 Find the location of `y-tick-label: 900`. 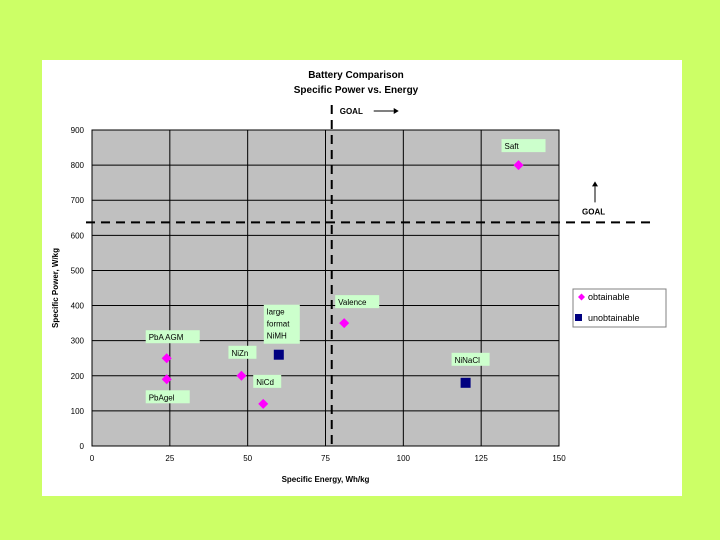

y-tick-label: 900 is located at coordinates (78, 130).